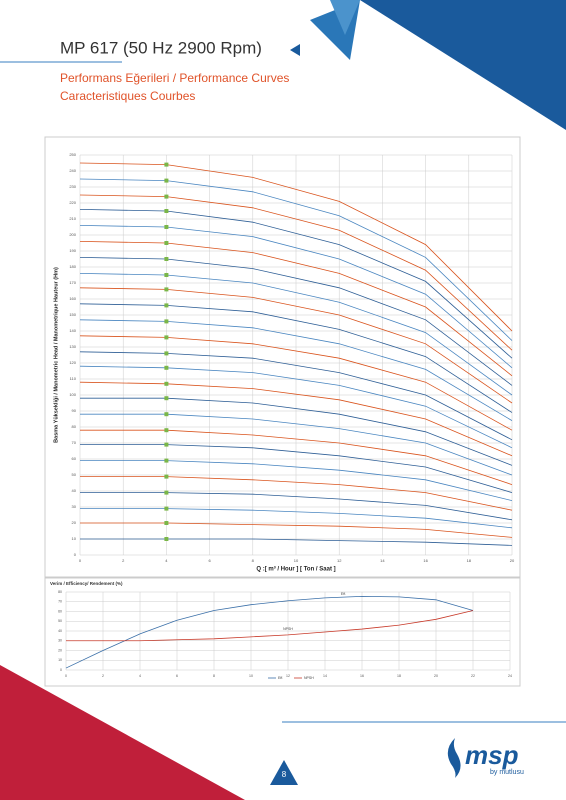  Describe the element at coordinates (507, 772) in the screenshot. I see `logo-tagline: by mutlusu` at that location.